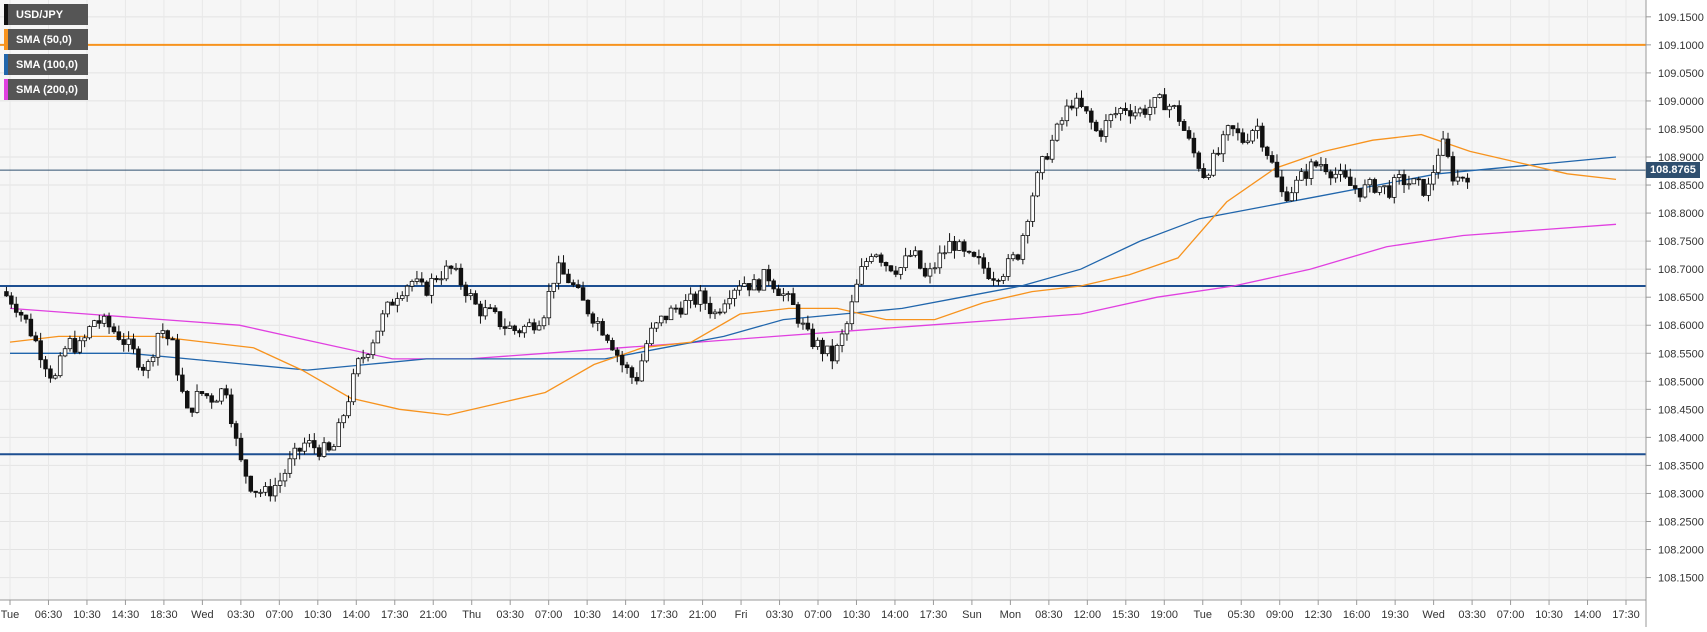 The height and width of the screenshot is (632, 1707). What do you see at coordinates (895, 615) in the screenshot?
I see `x-tick-label: 14:00` at bounding box center [895, 615].